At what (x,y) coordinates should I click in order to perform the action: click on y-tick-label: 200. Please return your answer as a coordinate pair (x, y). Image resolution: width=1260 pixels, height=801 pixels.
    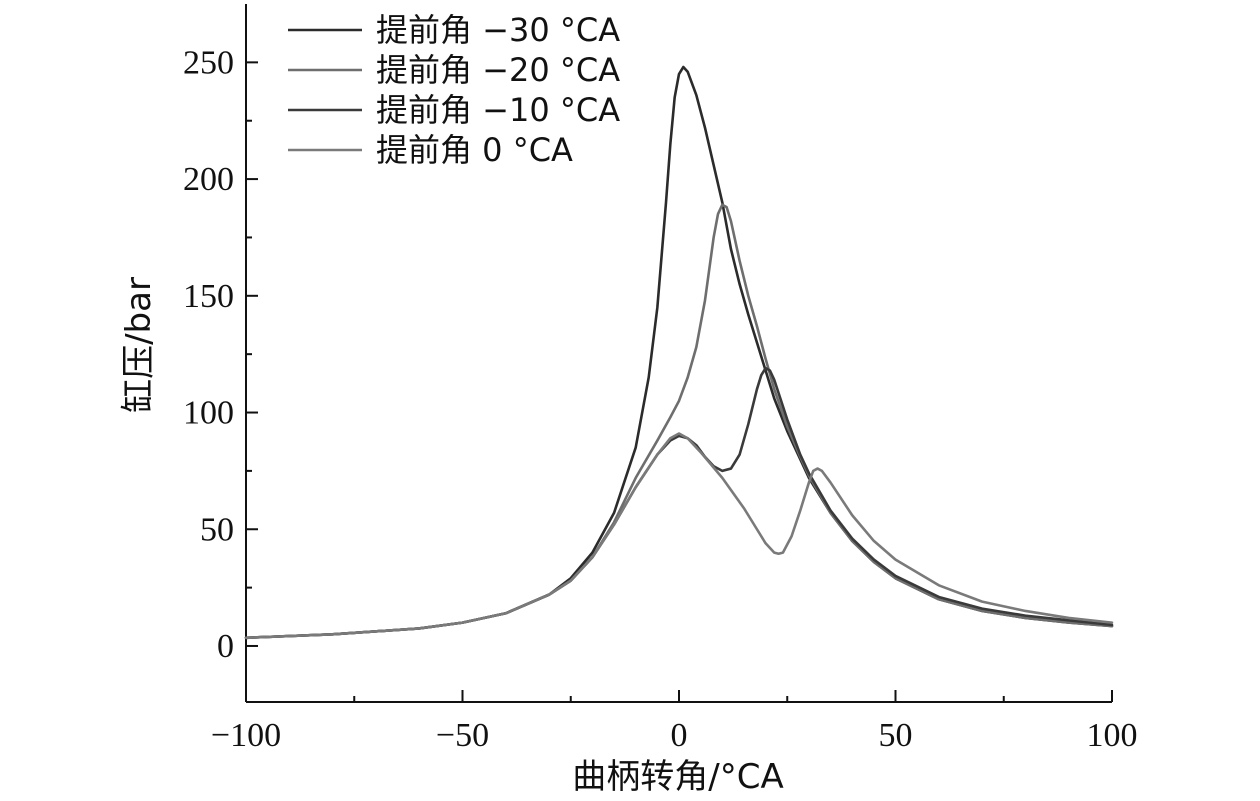
    Looking at the image, I should click on (208, 179).